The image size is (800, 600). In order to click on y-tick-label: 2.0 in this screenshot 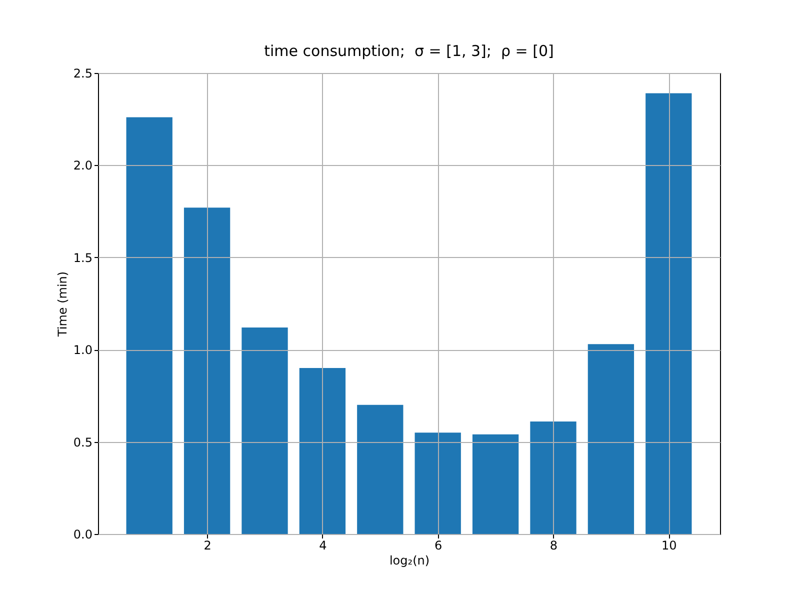, I will do `click(82, 165)`.